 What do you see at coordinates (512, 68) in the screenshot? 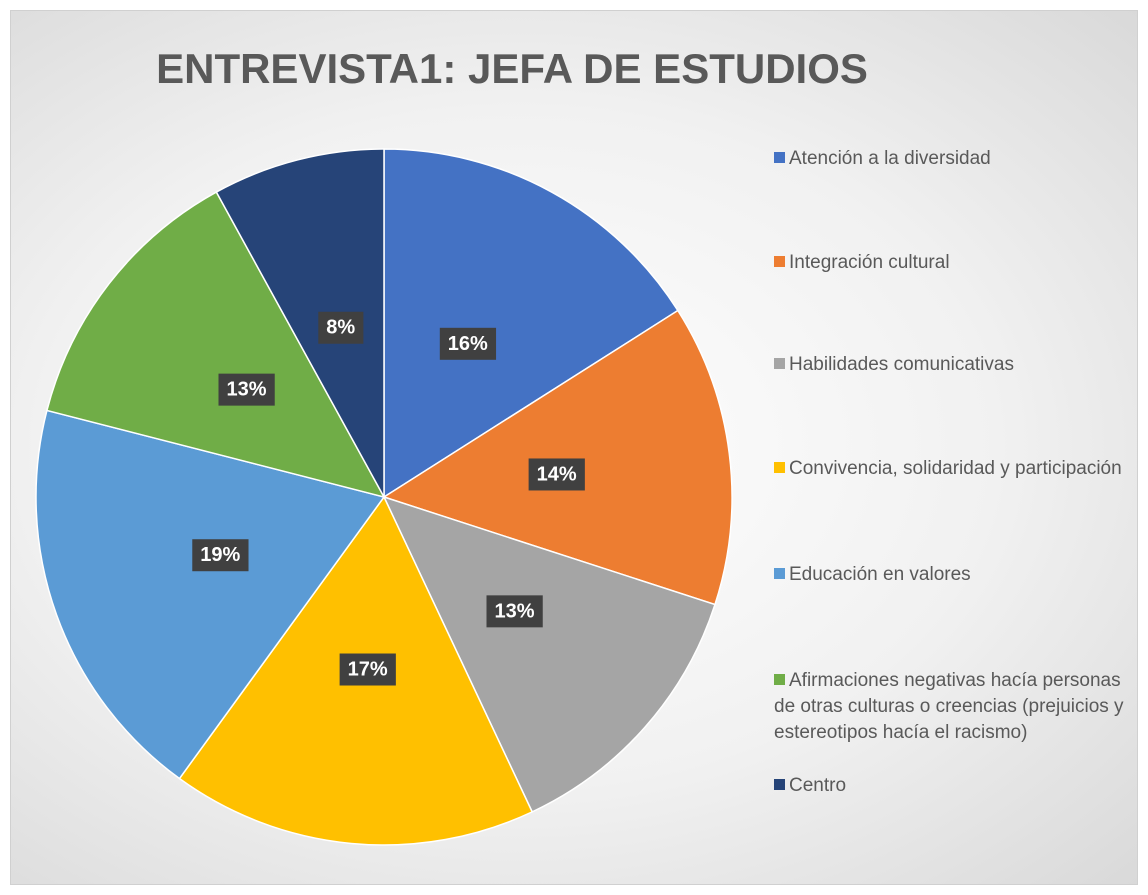
I see `chart-title: ENTREVISTA1: JEFA DE ESTUDIOS` at bounding box center [512, 68].